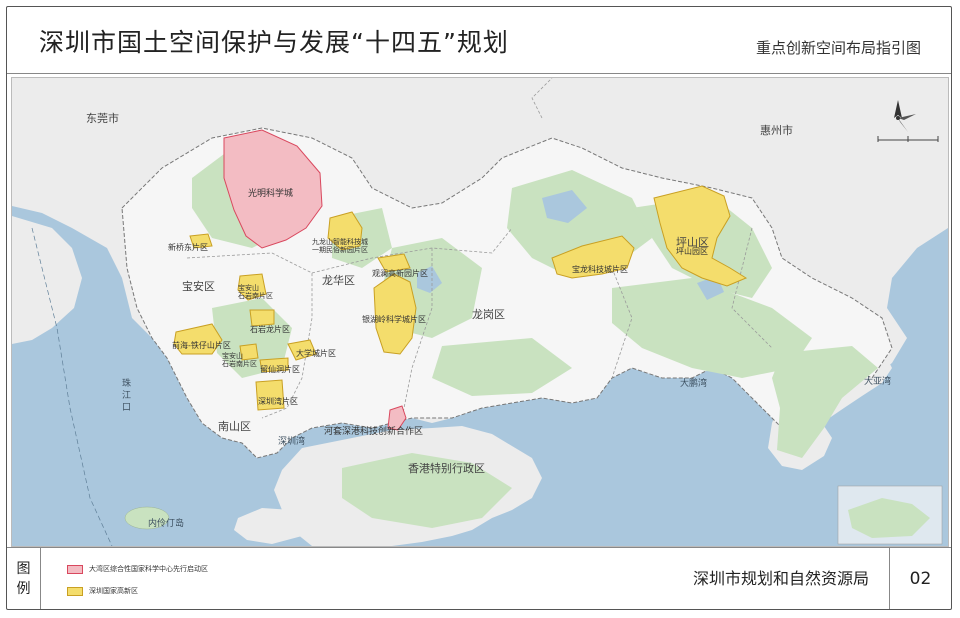  What do you see at coordinates (102, 118) in the screenshot?
I see `label-dongguan: 东莞市` at bounding box center [102, 118].